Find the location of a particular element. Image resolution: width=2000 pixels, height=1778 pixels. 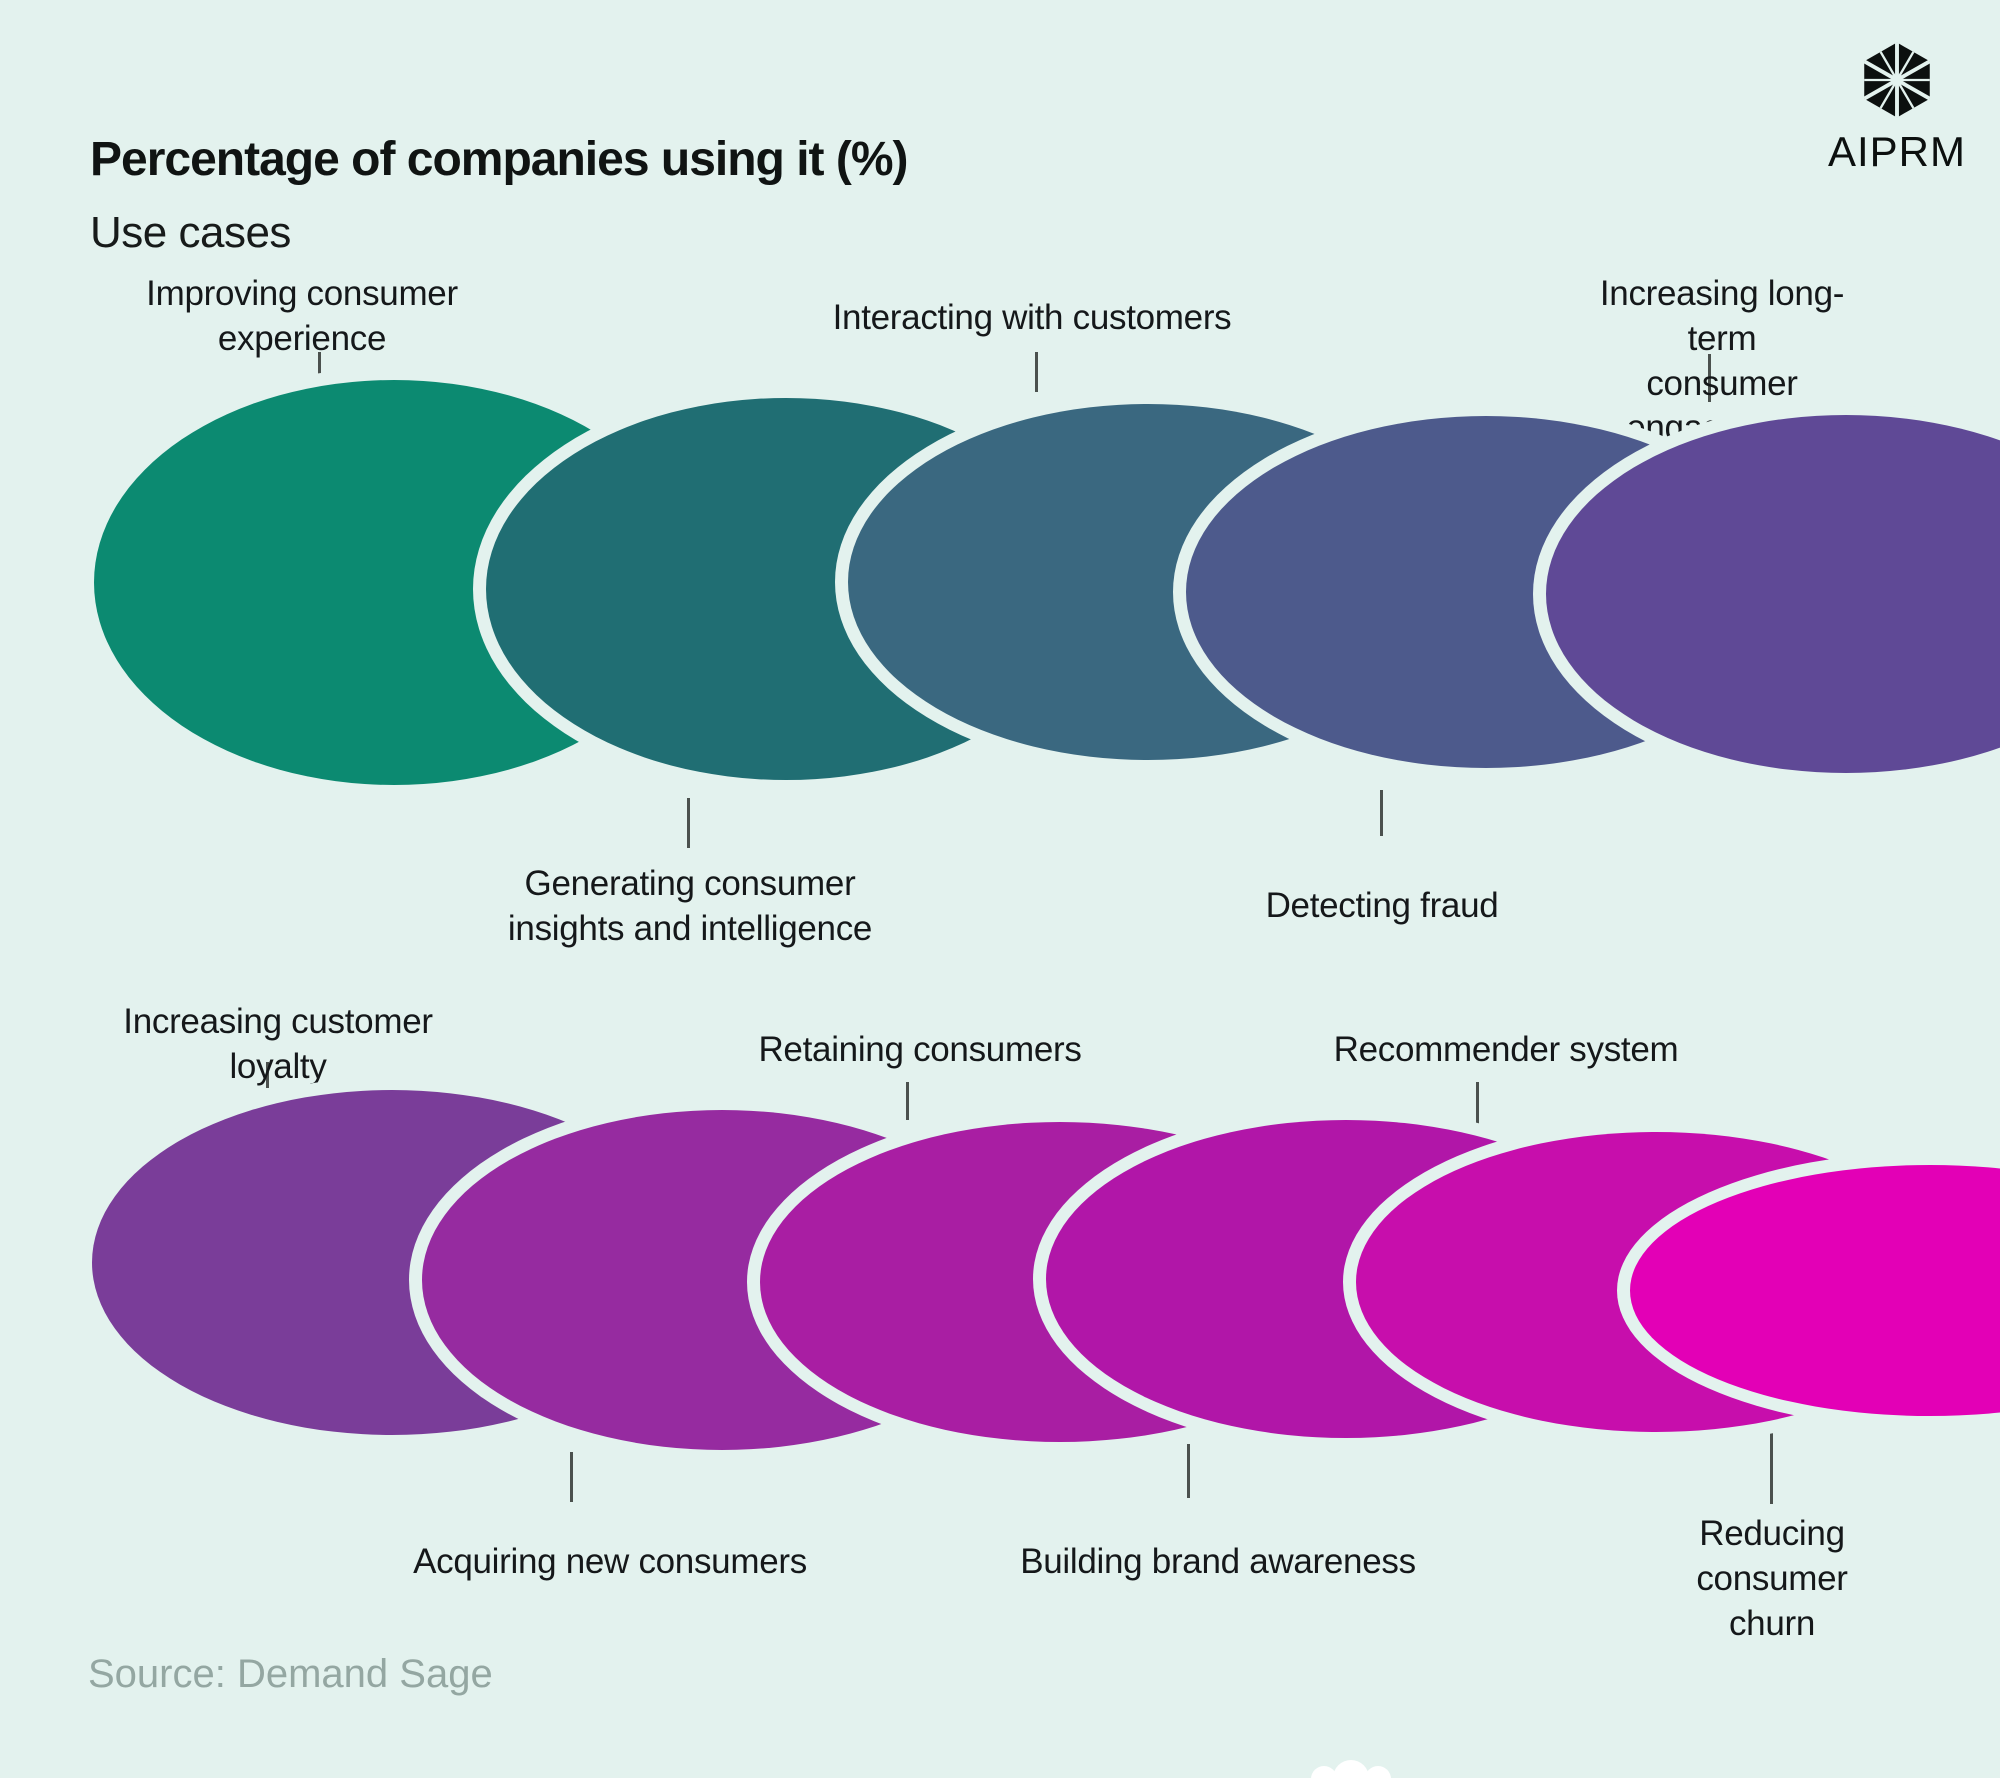

bubble-label-increasing-customer-loyalty: Increasing customer loyalty is located at coordinates (278, 1044).